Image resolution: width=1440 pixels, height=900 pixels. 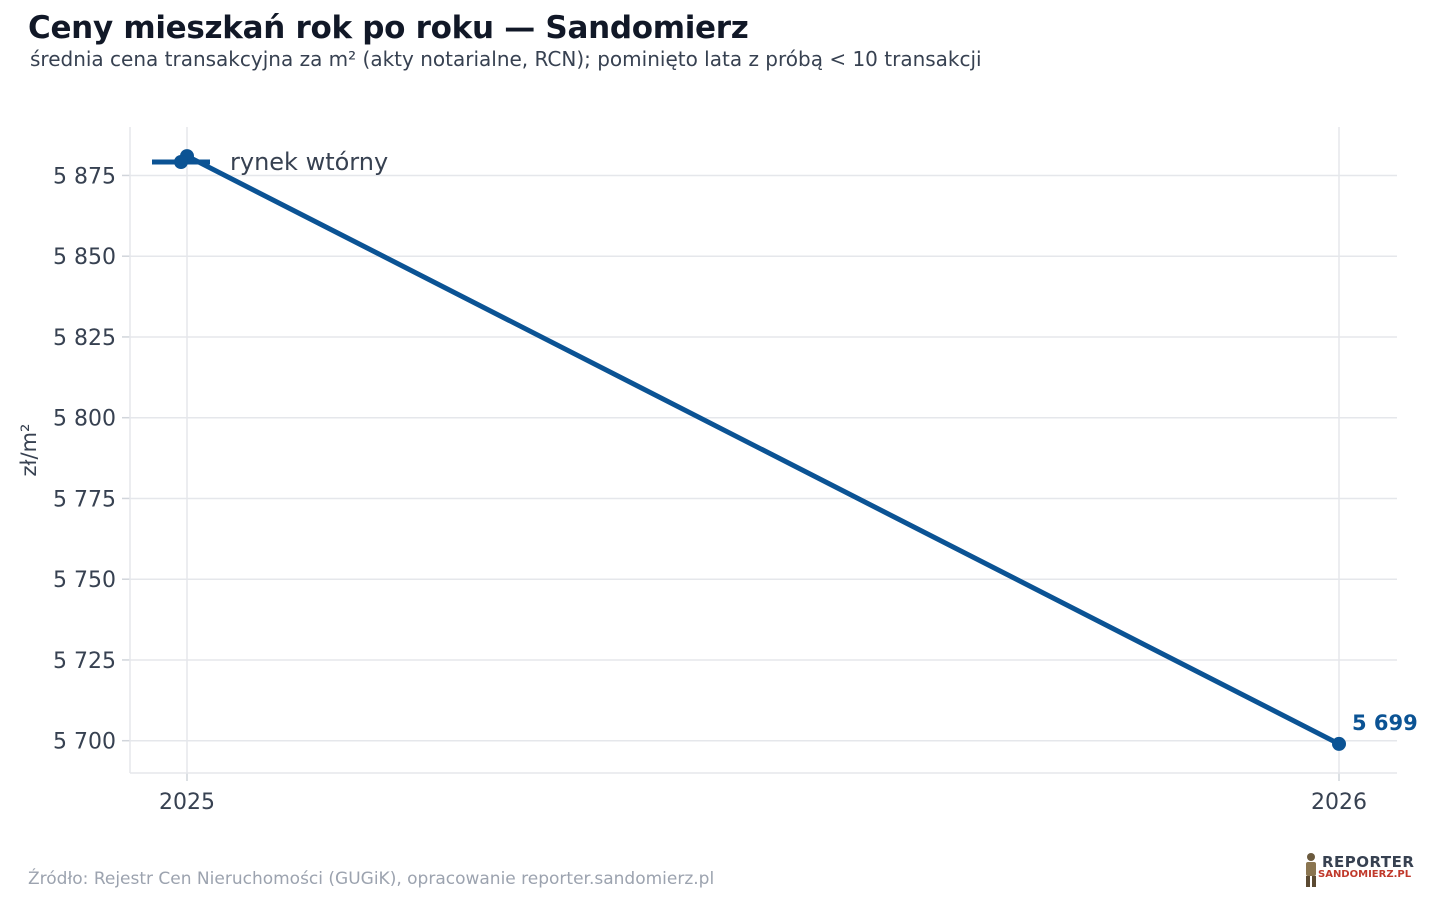 What do you see at coordinates (309, 162) in the screenshot?
I see `legend-label: rynek wtórny` at bounding box center [309, 162].